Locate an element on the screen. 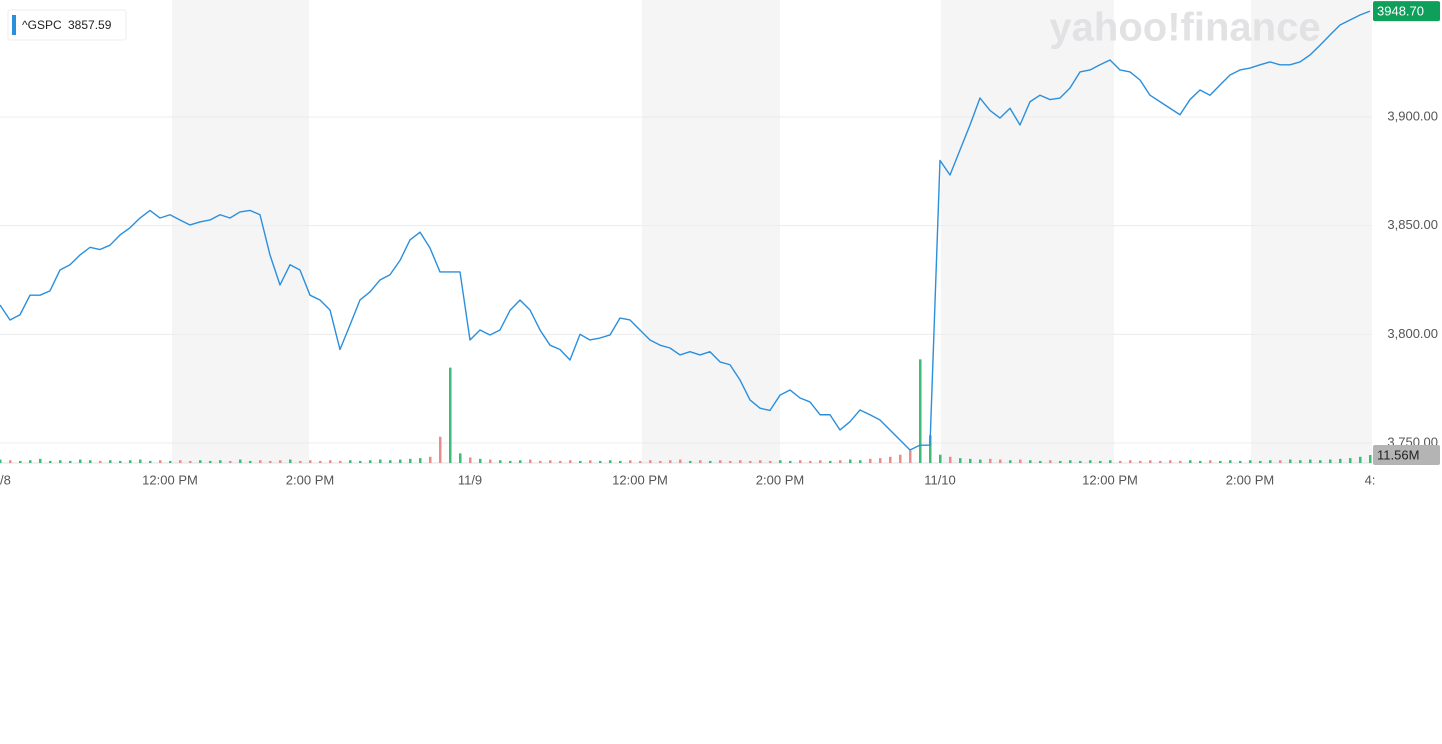 Image resolution: width=1442 pixels, height=744 pixels. legend: ^GSPC 3857.59 is located at coordinates (67, 25).